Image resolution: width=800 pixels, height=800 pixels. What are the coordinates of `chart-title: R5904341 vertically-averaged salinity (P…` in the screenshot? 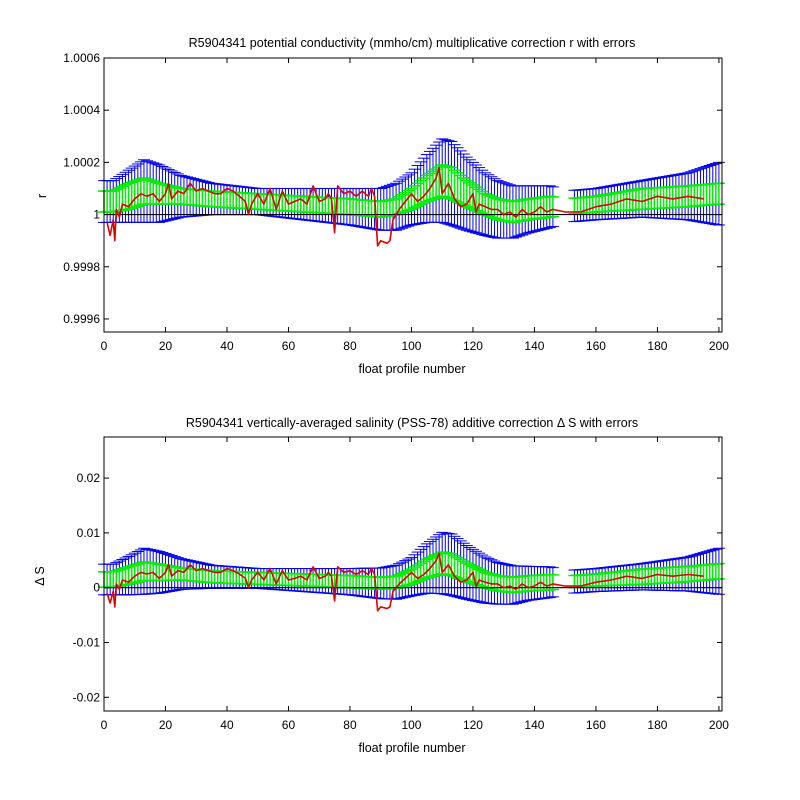 It's located at (412, 423).